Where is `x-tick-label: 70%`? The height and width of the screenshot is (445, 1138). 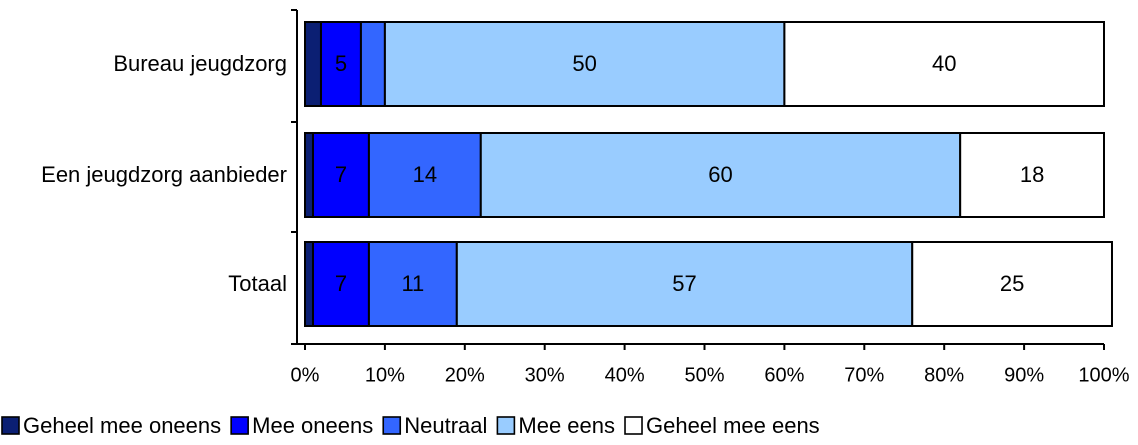 x-tick-label: 70% is located at coordinates (864, 375).